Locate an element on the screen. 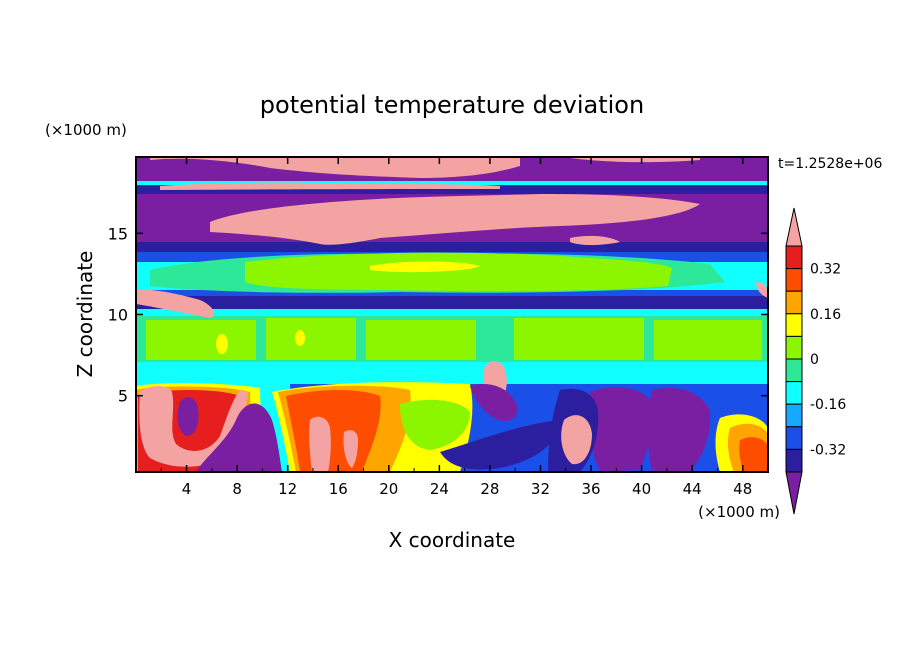  big-pink-mass is located at coordinates (455, 219).